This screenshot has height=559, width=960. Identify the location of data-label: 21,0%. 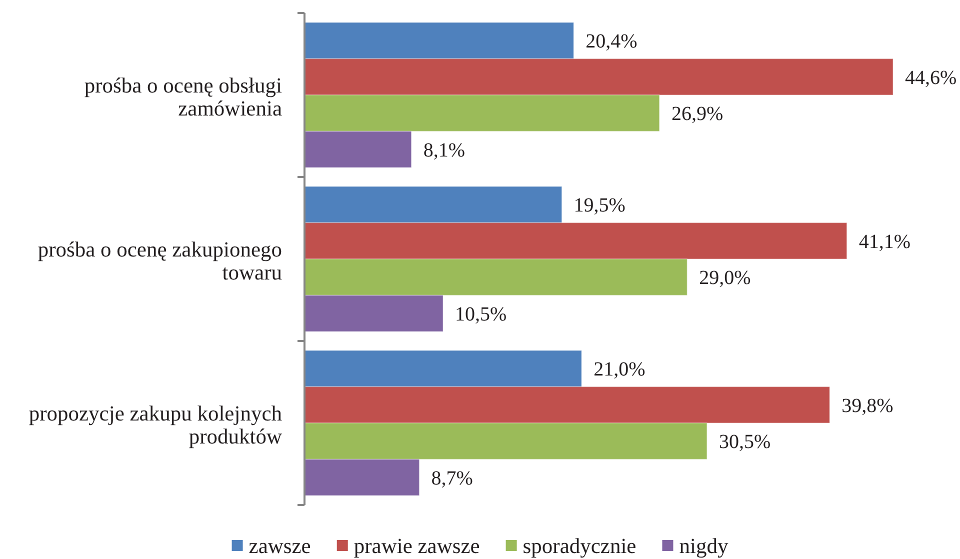
(620, 369).